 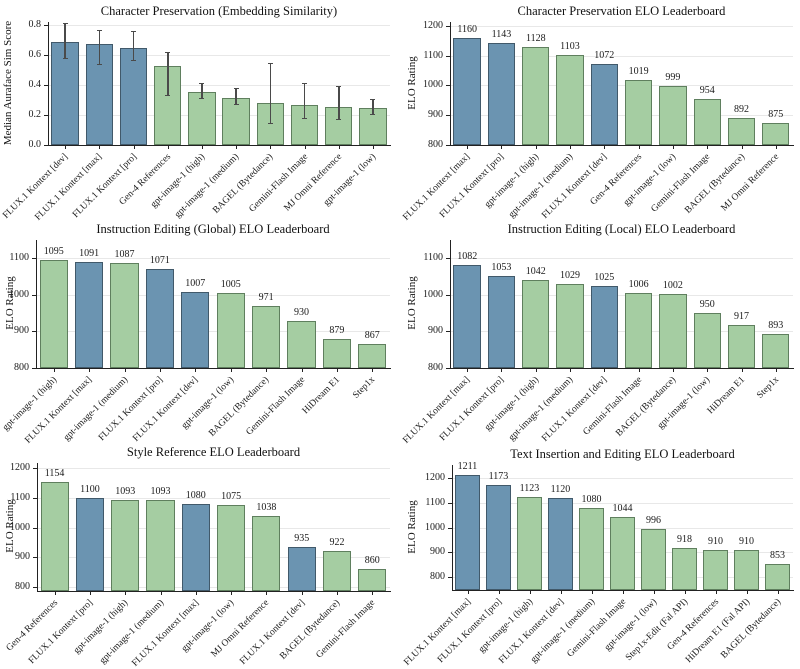 What do you see at coordinates (653, 520) in the screenshot?
I see `bar-value-label: 996` at bounding box center [653, 520].